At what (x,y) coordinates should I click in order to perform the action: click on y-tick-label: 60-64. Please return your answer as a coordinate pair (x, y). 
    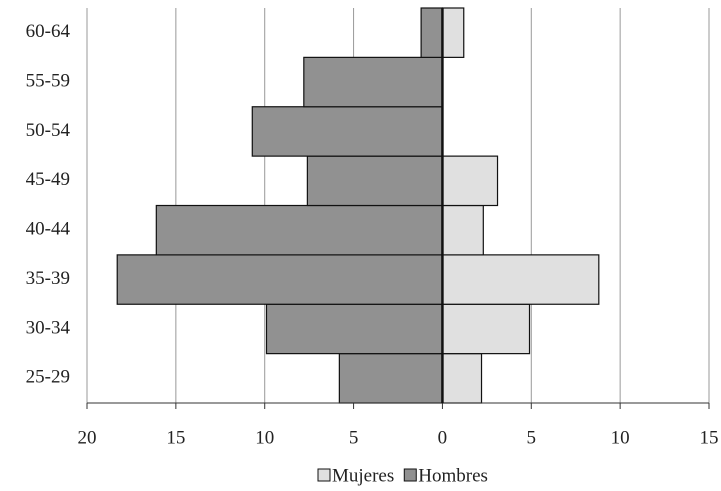
    Looking at the image, I should click on (48, 31).